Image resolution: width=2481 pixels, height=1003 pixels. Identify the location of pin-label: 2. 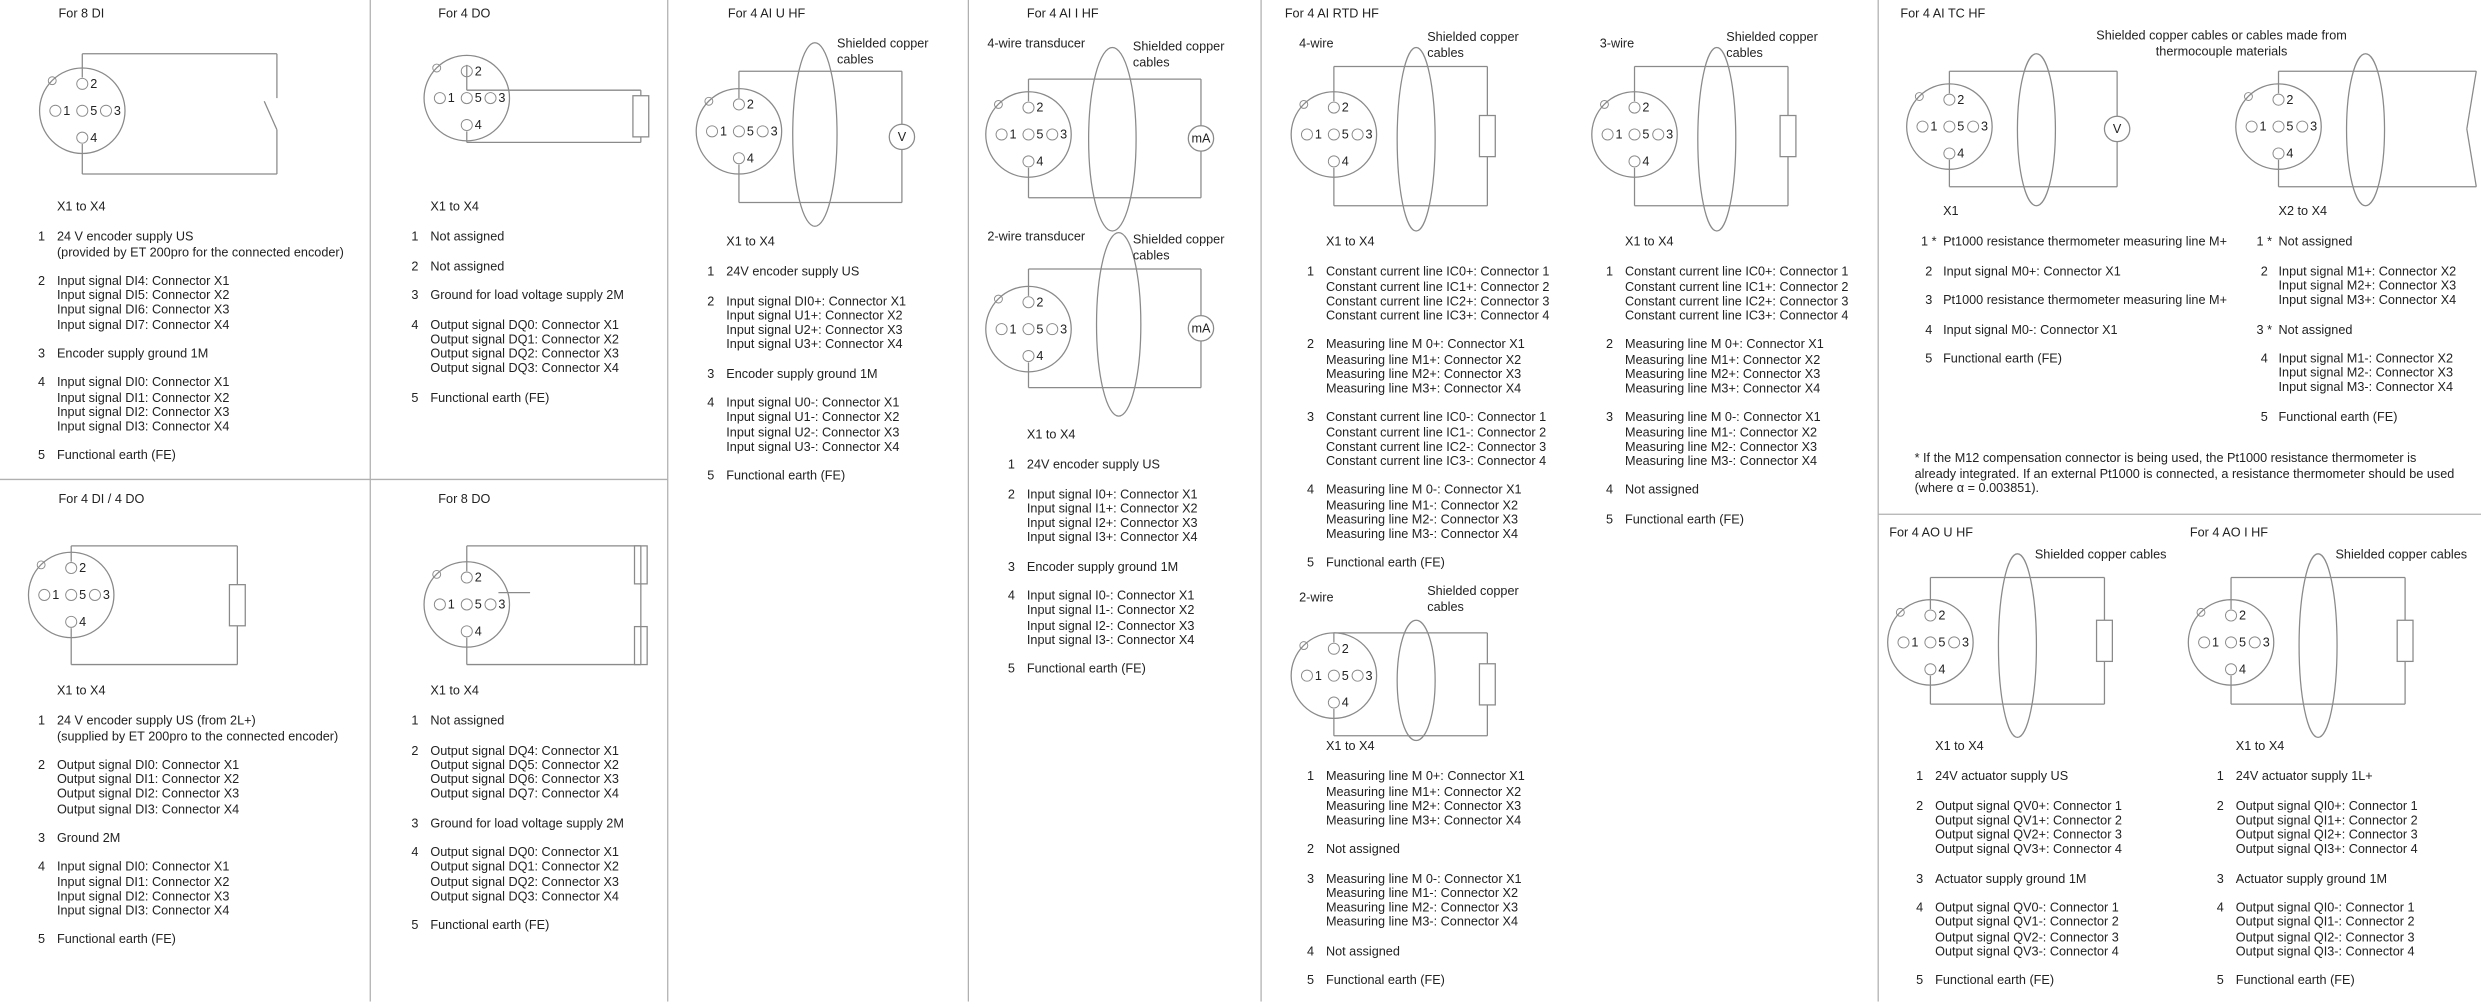
(2242, 616).